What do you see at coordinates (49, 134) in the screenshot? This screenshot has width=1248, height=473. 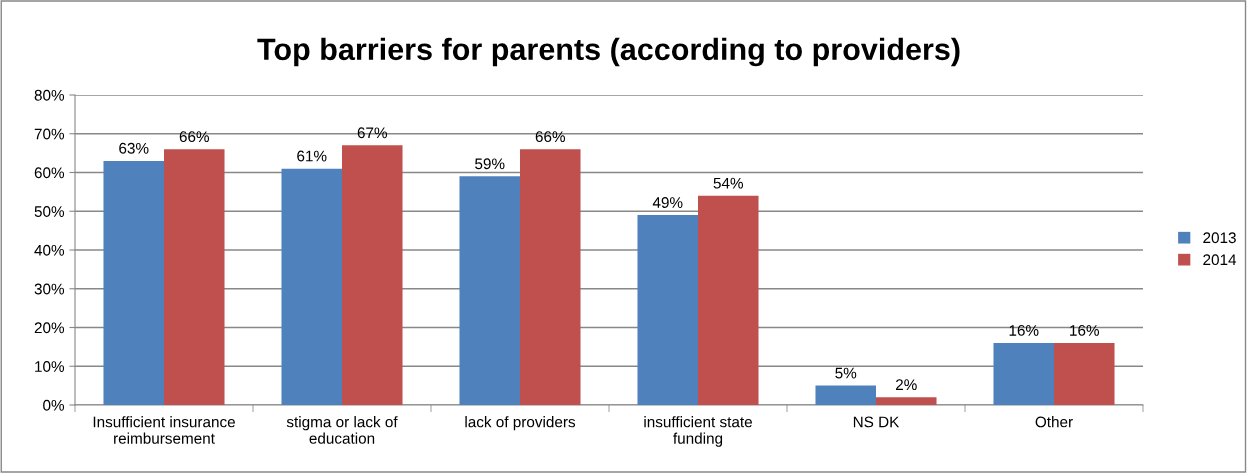 I see `y-tick-label: 70%` at bounding box center [49, 134].